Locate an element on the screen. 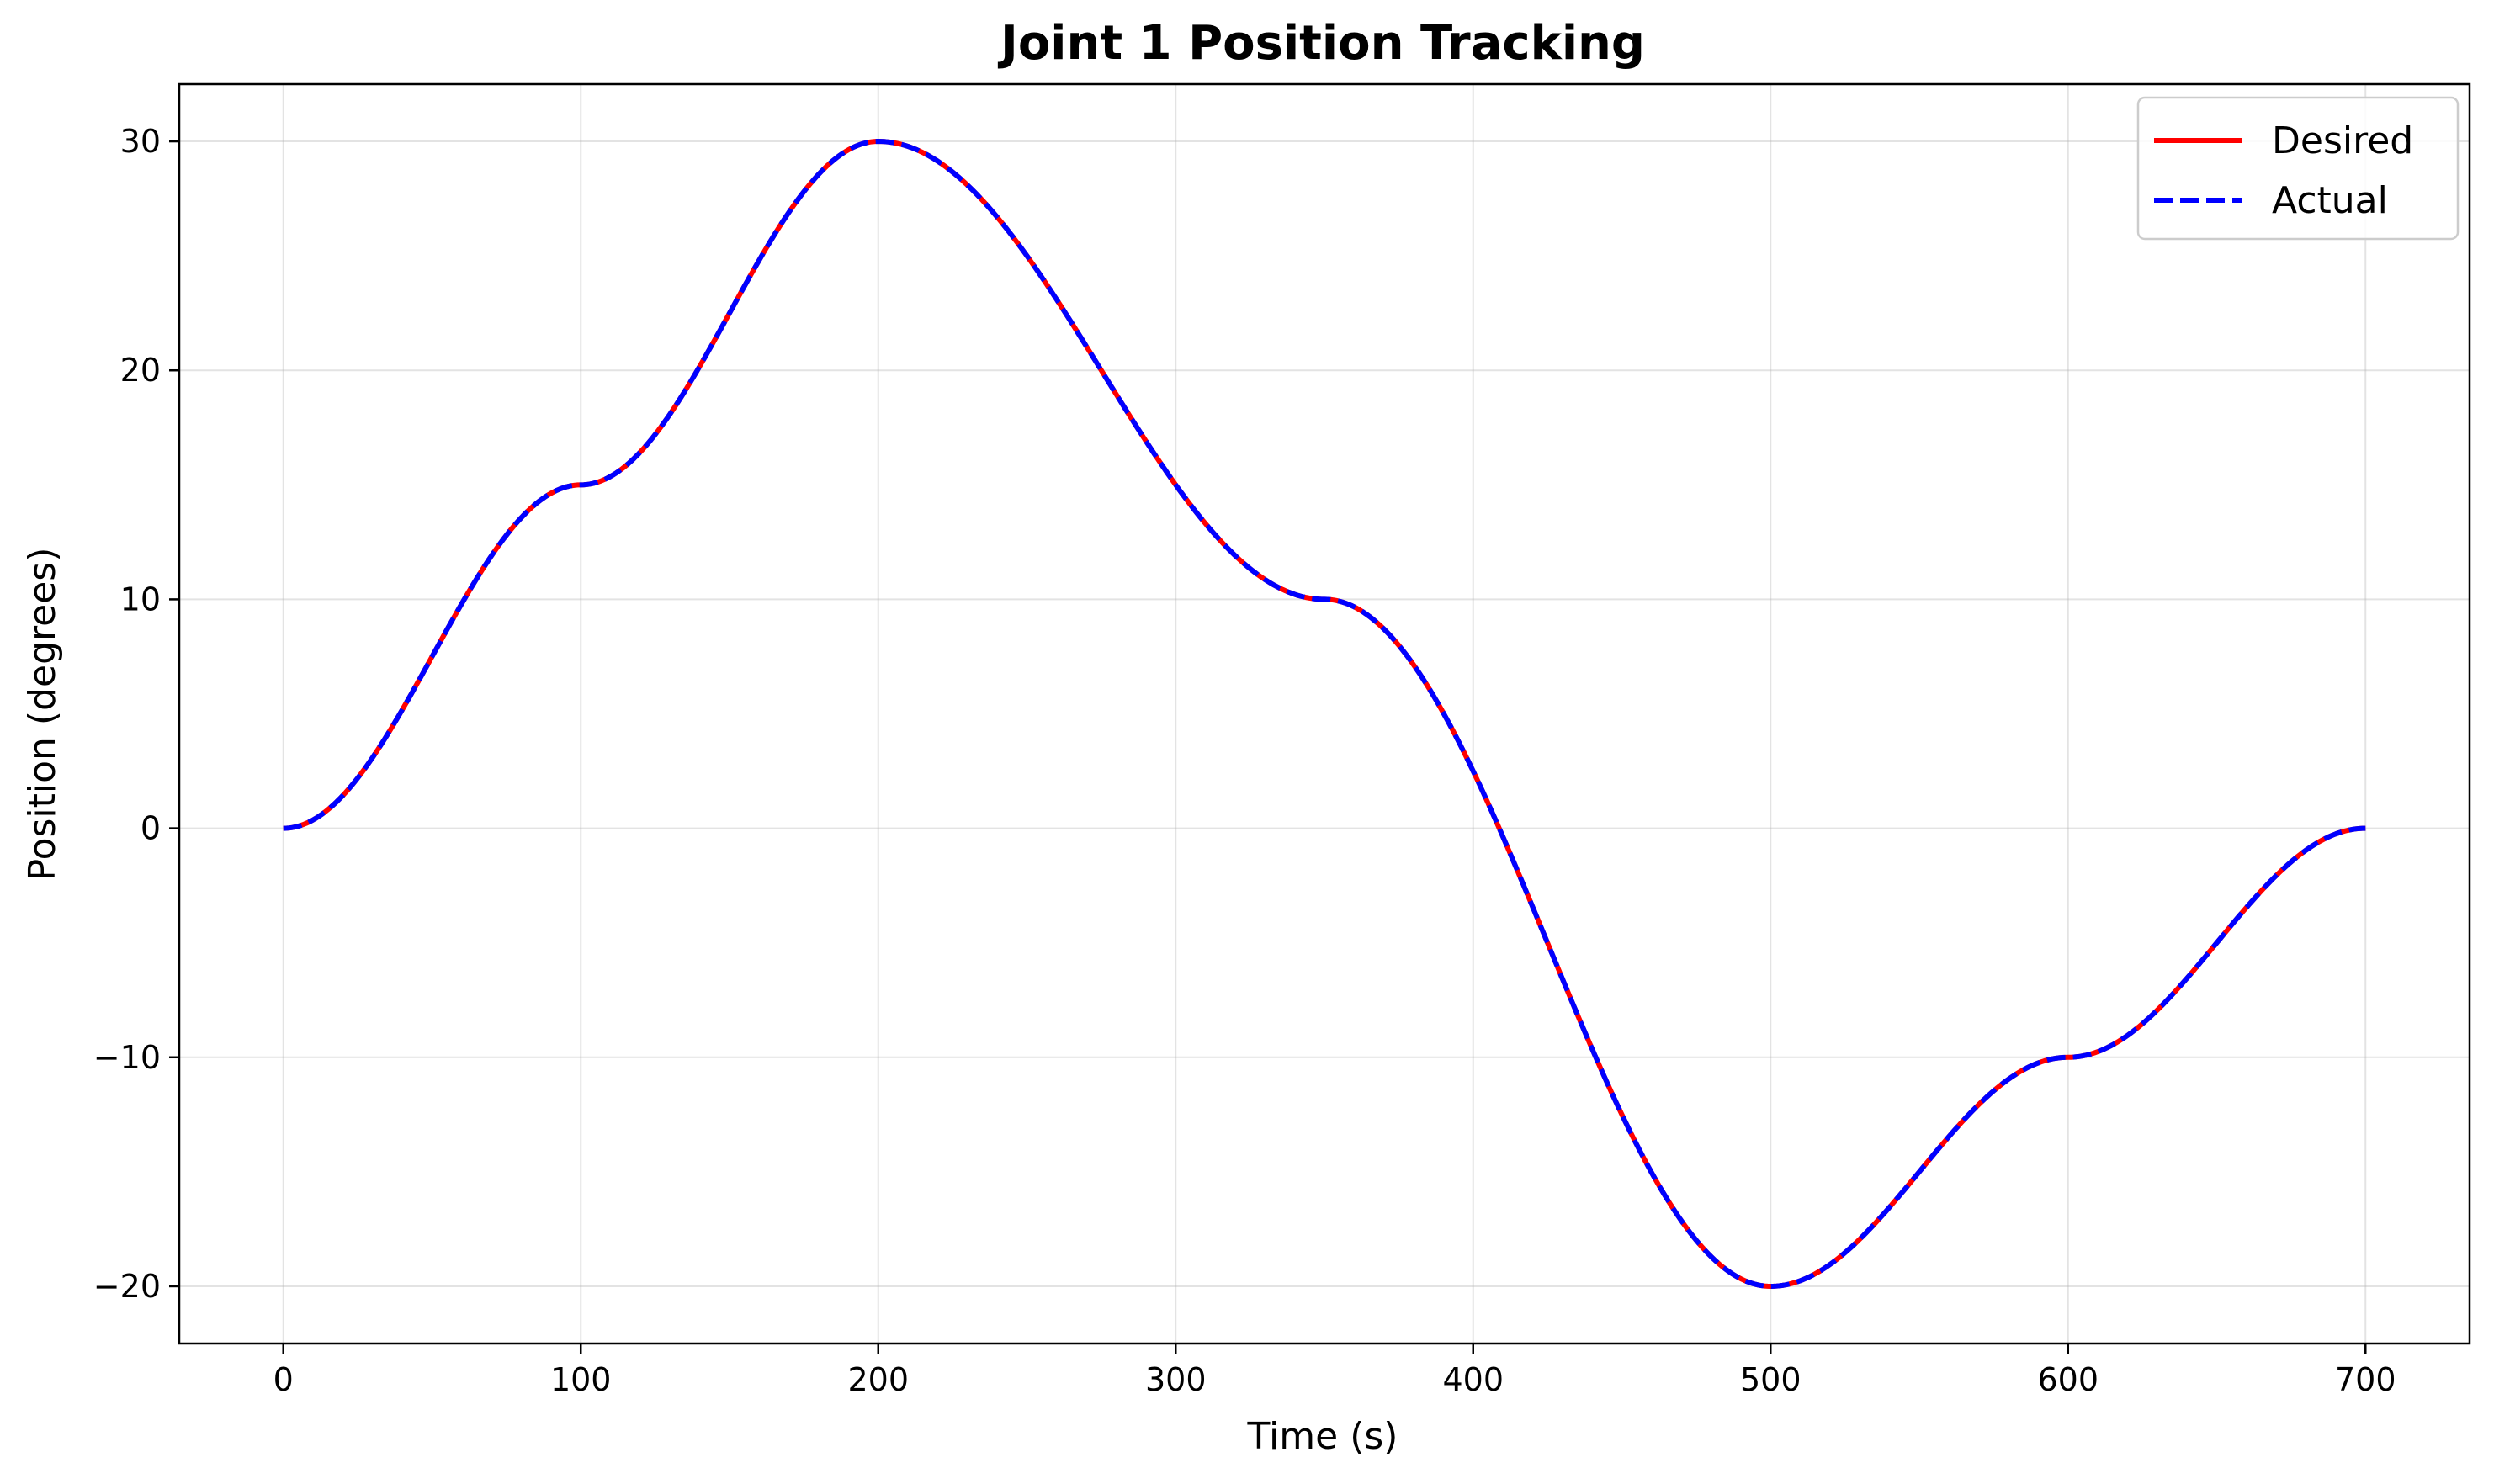  y-tick-label: 10 is located at coordinates (140, 598).